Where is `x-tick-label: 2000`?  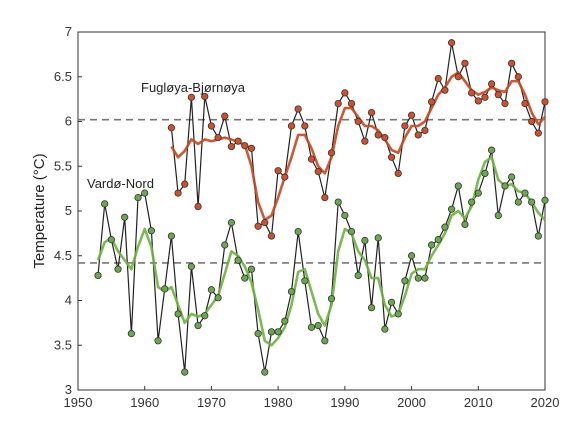 x-tick-label: 2000 is located at coordinates (411, 402).